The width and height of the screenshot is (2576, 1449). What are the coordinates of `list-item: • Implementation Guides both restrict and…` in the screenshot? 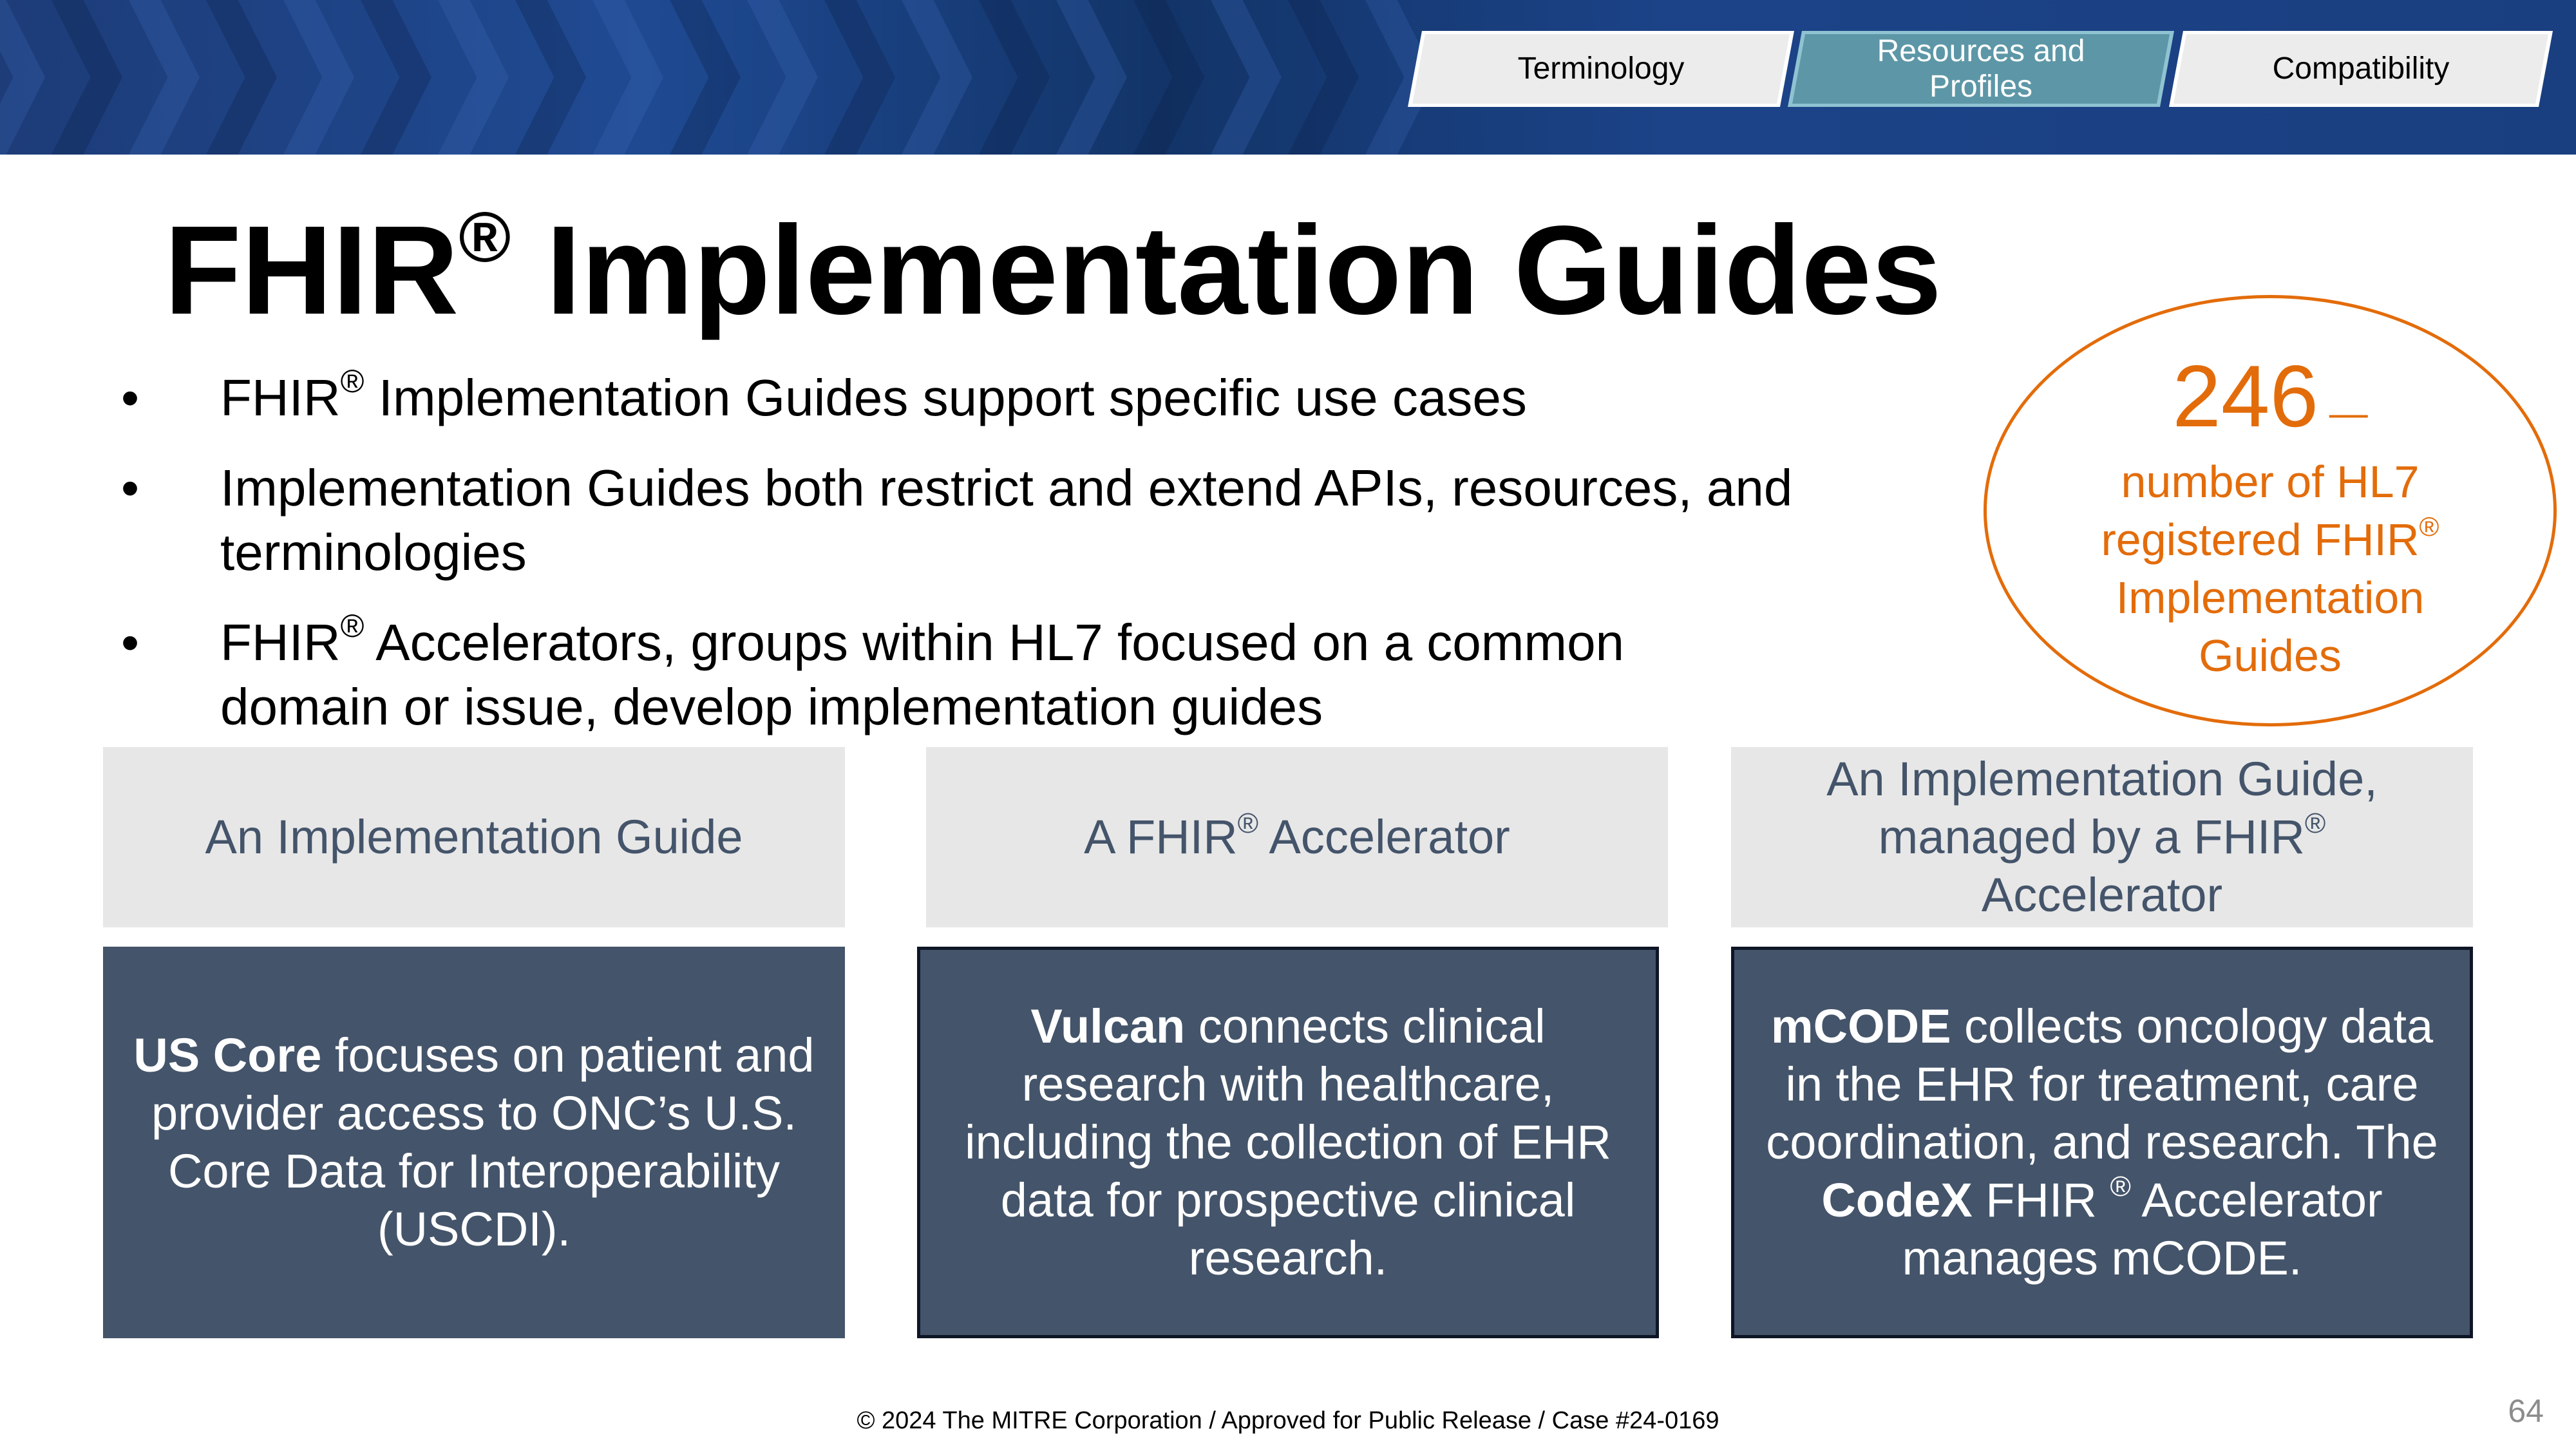 It's located at (957, 520).